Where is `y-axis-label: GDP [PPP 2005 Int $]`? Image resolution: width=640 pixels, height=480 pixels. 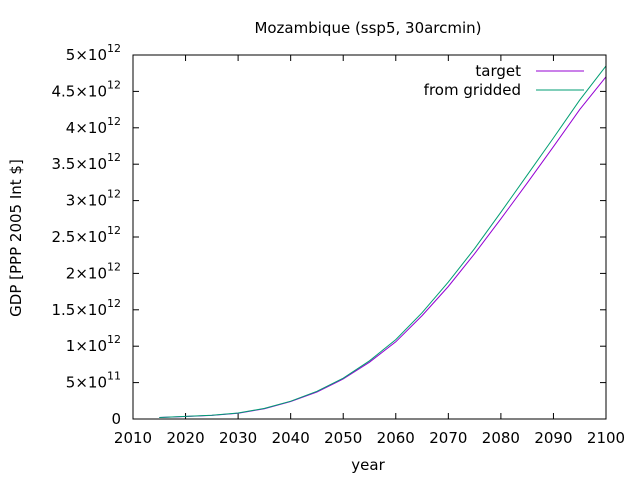 y-axis-label: GDP [PPP 2005 Int $] is located at coordinates (16, 238).